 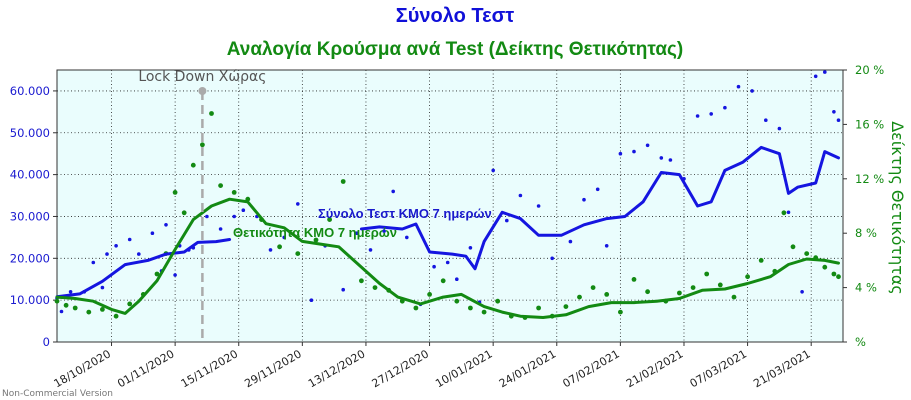 What do you see at coordinates (866, 288) in the screenshot?
I see `y-right-tick-label: 4 %` at bounding box center [866, 288].